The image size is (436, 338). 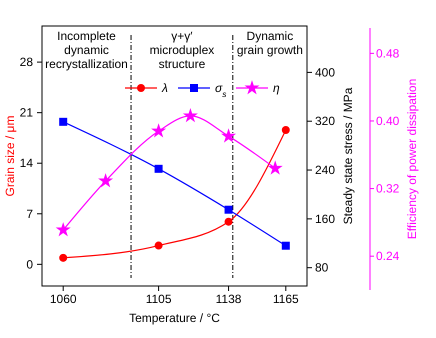 I want to click on y-tick-label: 14, so click(x=27, y=163).